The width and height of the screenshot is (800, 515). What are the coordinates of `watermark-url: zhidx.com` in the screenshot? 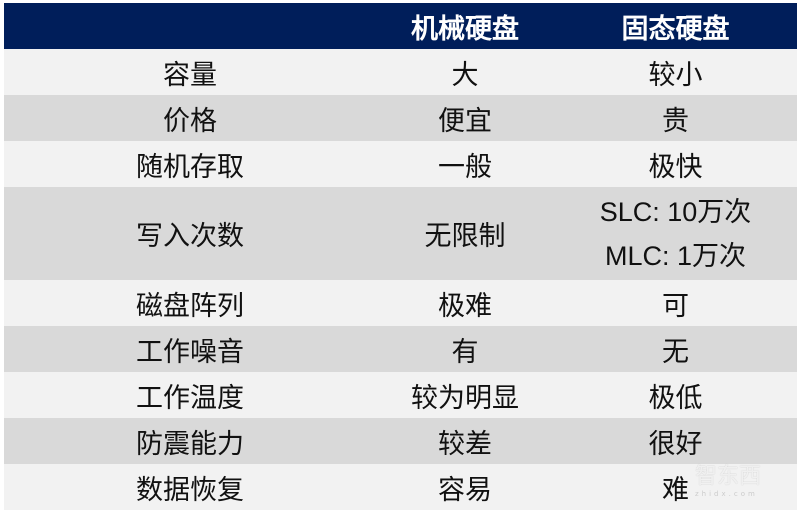 It's located at (726, 494).